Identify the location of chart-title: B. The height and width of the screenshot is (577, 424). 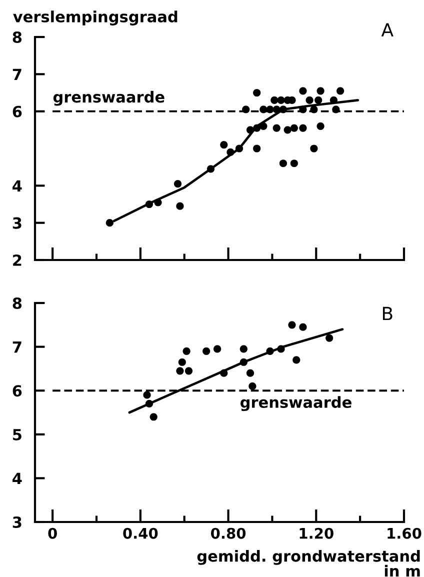
(387, 313).